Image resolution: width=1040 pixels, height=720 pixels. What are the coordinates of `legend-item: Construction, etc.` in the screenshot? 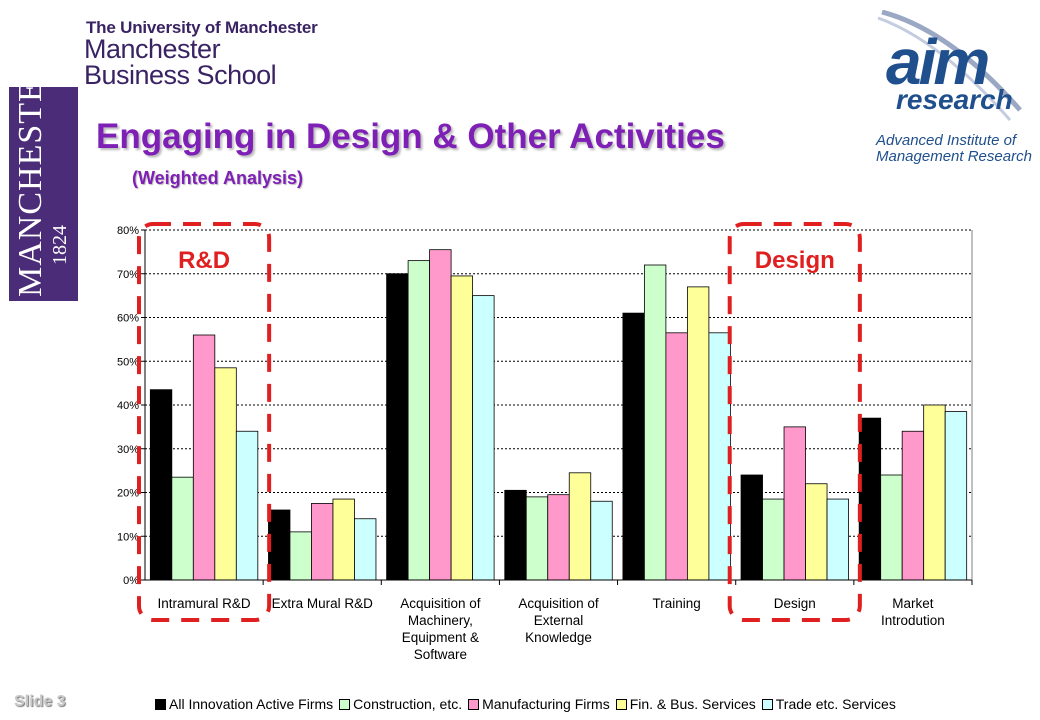 It's located at (400, 704).